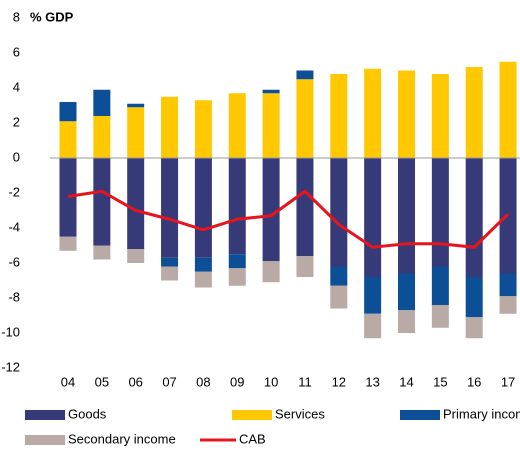 This screenshot has width=520, height=457. Describe the element at coordinates (16, 121) in the screenshot. I see `y-tick-label: 2` at that location.